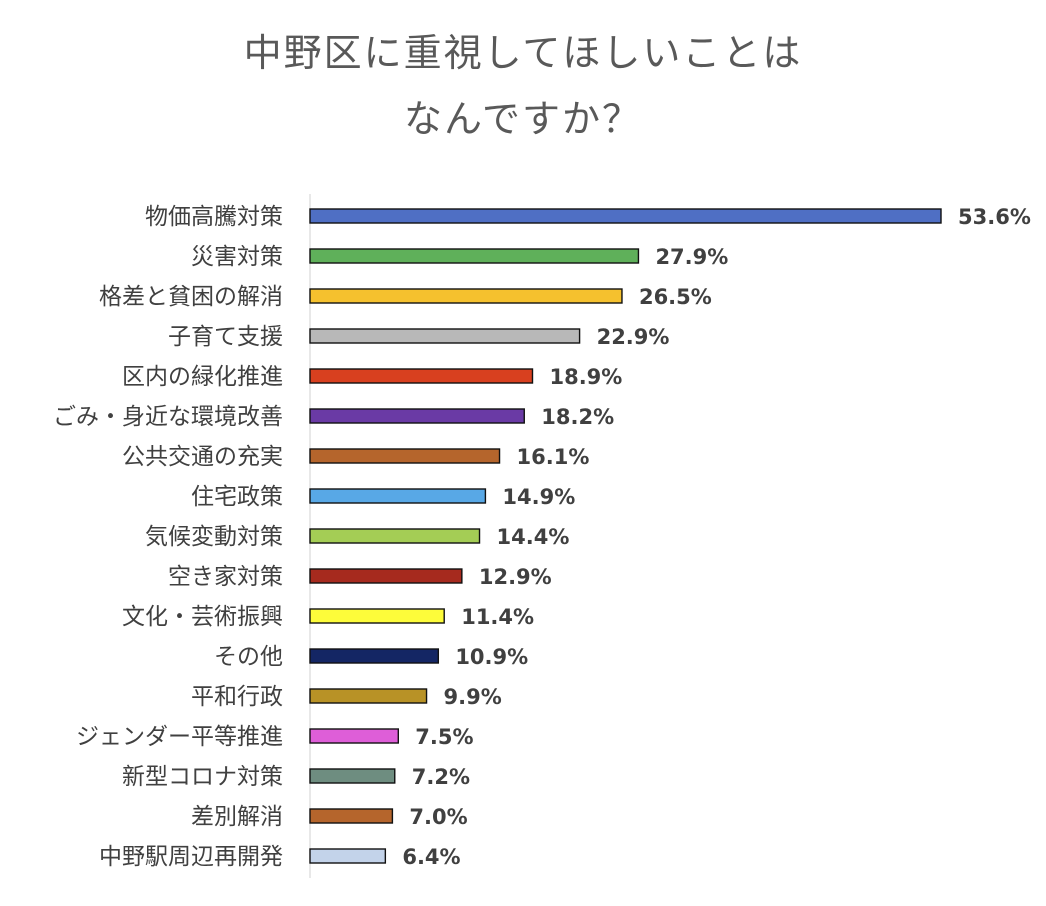  What do you see at coordinates (237, 817) in the screenshot?
I see `category-label: 差別解消` at bounding box center [237, 817].